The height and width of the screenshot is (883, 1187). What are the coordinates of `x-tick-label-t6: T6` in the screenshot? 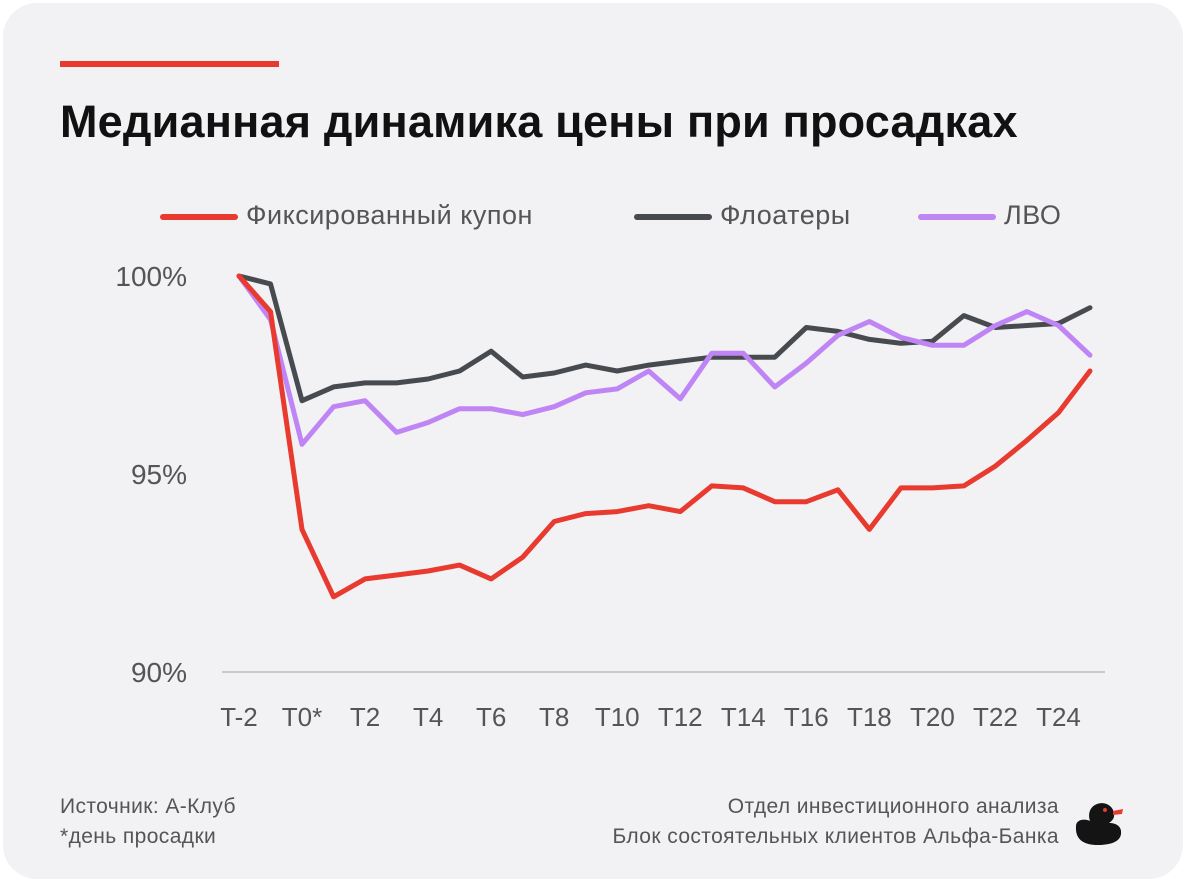 It's located at (491, 717).